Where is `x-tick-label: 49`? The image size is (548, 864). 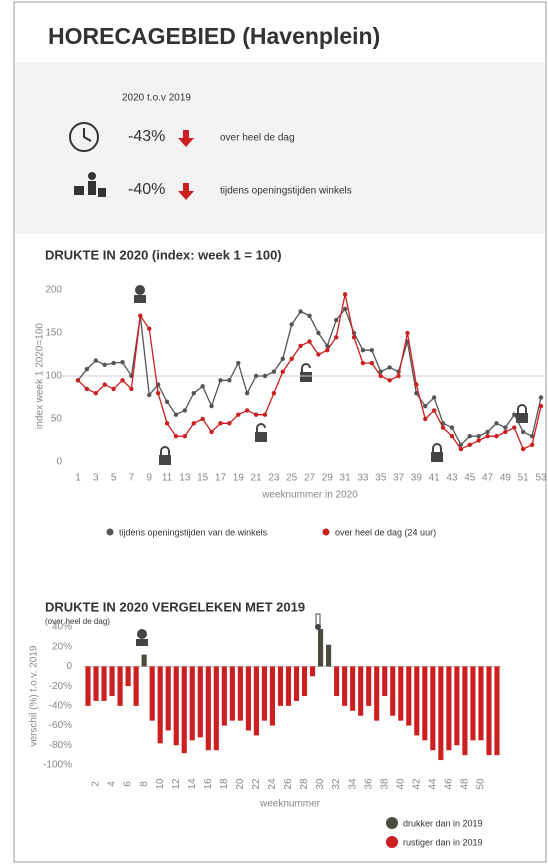
x-tick-label: 49 is located at coordinates (506, 478).